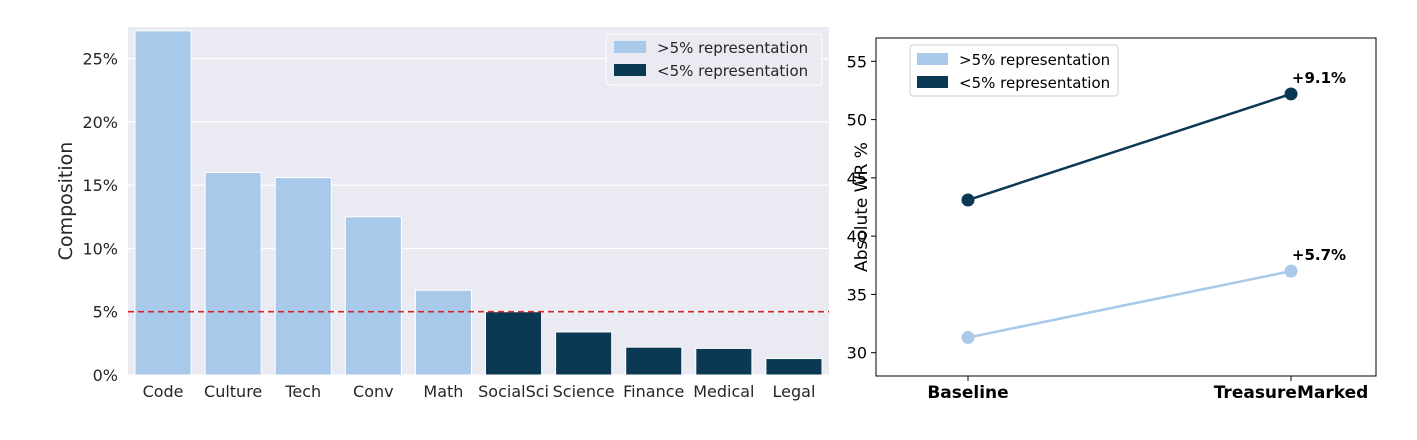 The image size is (1417, 440). Describe the element at coordinates (1319, 78) in the screenshot. I see `series-annotation-1: +9.1%` at that location.